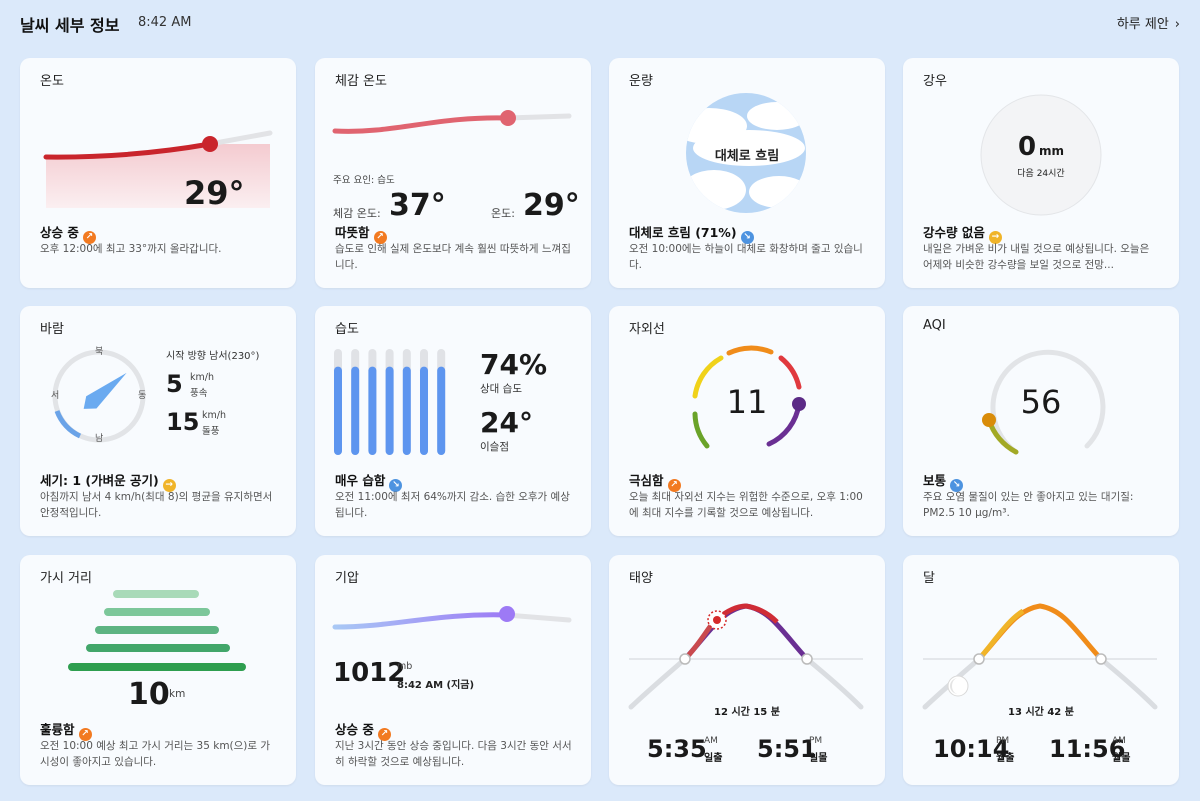 The height and width of the screenshot is (801, 1200). I want to click on moonset-ampm: AM, so click(1119, 741).